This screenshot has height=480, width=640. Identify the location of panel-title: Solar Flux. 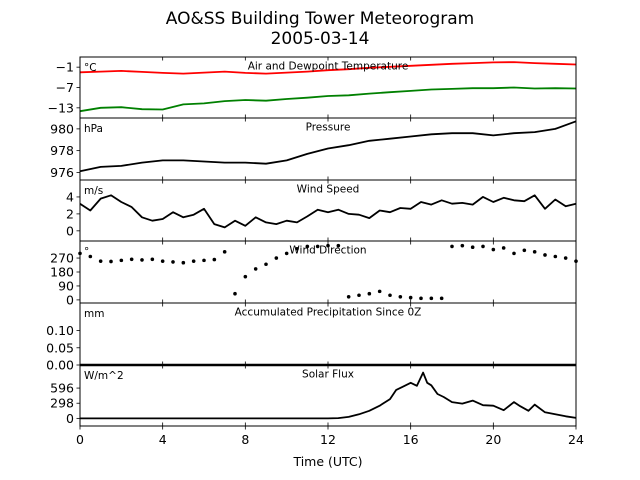
(328, 375).